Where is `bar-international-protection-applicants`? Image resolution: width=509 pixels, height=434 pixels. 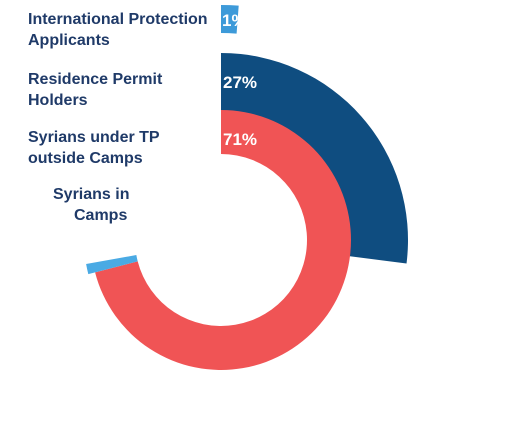
bar-international-protection-applicants is located at coordinates (230, 19).